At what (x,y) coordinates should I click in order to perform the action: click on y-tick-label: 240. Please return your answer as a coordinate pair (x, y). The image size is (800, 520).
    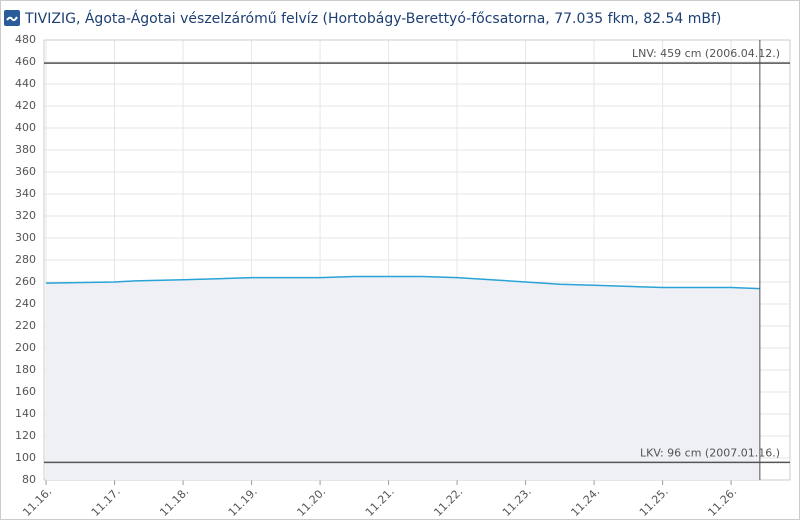
    Looking at the image, I should click on (25, 303).